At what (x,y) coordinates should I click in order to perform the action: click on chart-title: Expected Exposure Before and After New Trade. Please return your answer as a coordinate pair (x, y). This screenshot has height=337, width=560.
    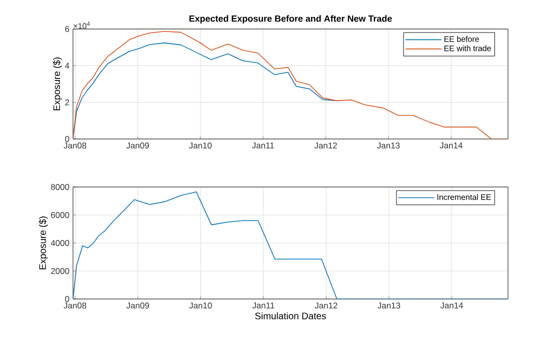
    Looking at the image, I should click on (290, 19).